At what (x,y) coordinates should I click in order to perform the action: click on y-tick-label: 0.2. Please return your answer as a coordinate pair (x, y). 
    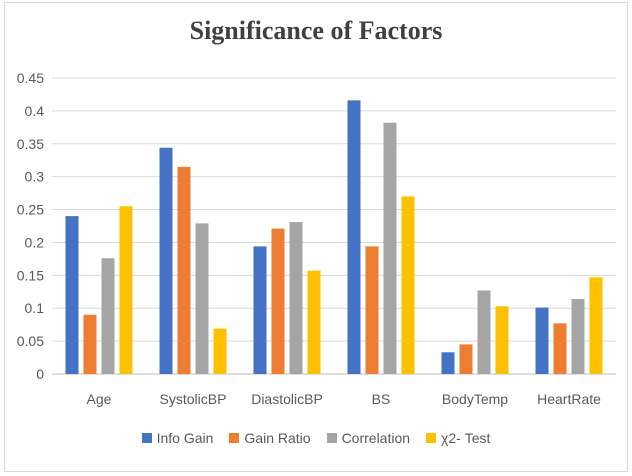
    Looking at the image, I should click on (35, 242).